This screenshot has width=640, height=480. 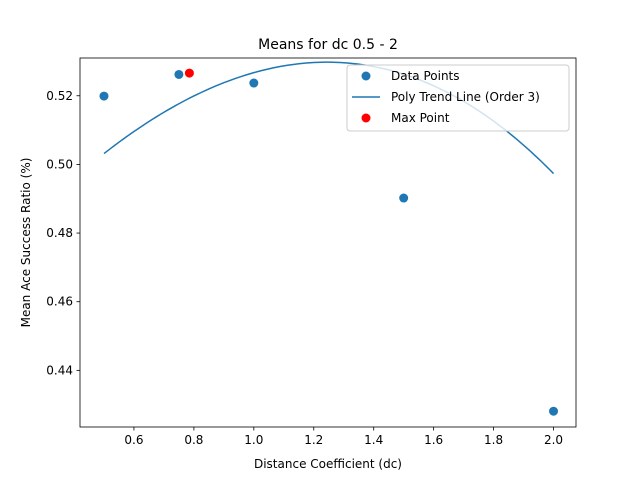 What do you see at coordinates (343, 437) in the screenshot?
I see `x-axis: 0.6 0.8 1.0 1.2 1.4 1.6 1.8 2.0` at bounding box center [343, 437].